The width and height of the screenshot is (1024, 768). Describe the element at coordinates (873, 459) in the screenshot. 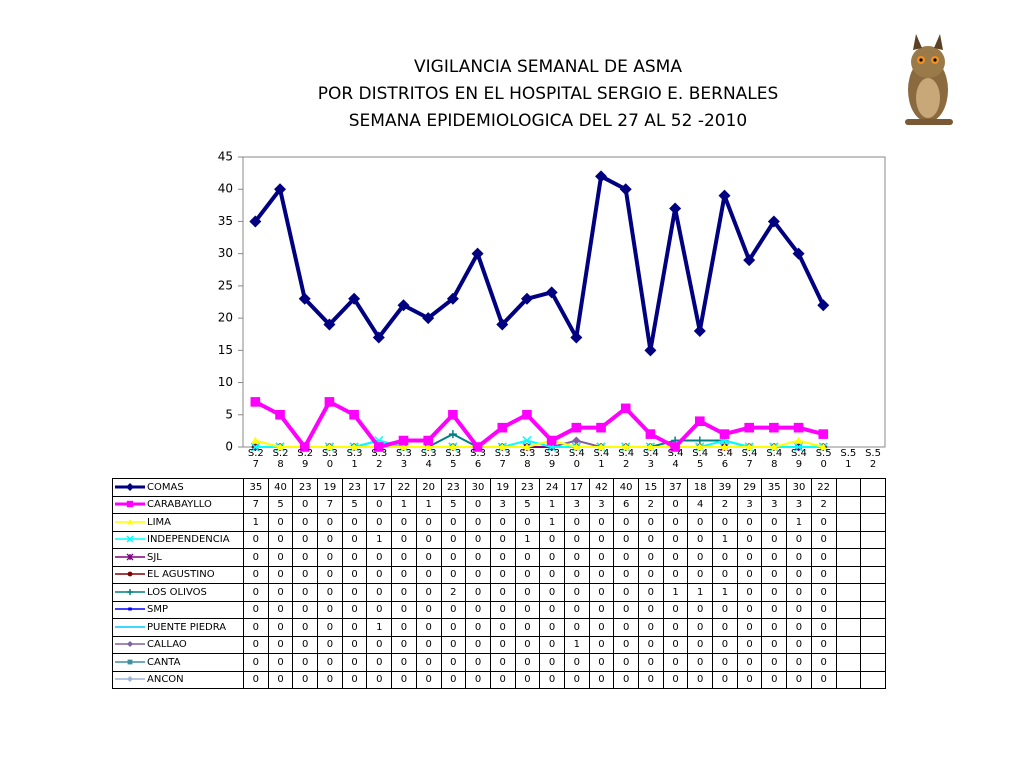

I see `x-tick-label: S.52` at that location.